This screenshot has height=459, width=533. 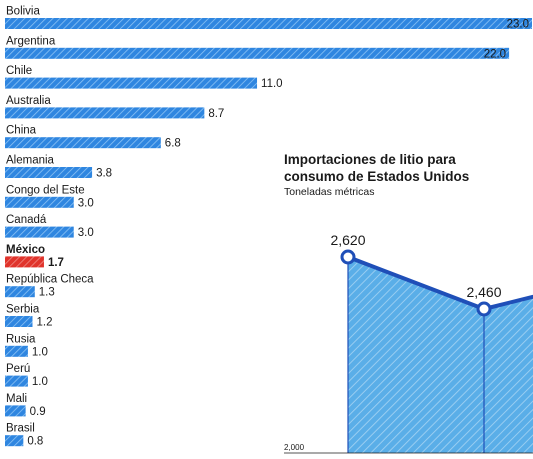 What do you see at coordinates (16, 399) in the screenshot?
I see `country-label-mali: Mali` at bounding box center [16, 399].